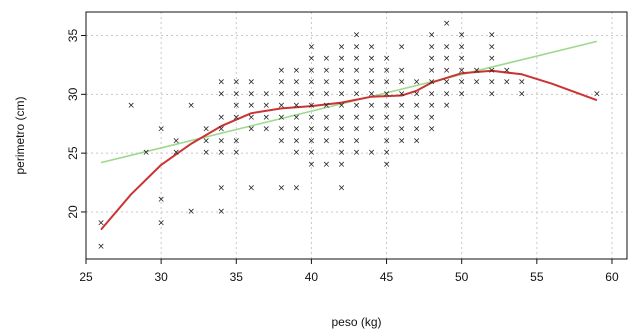  Describe the element at coordinates (73, 212) in the screenshot. I see `y-tick-label: 20` at that location.